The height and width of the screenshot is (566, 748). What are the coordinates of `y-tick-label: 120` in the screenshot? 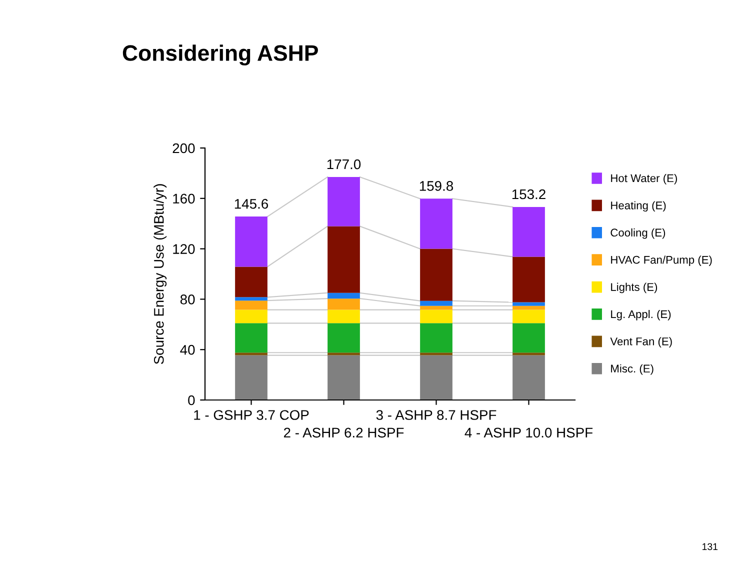 It's located at (184, 249).